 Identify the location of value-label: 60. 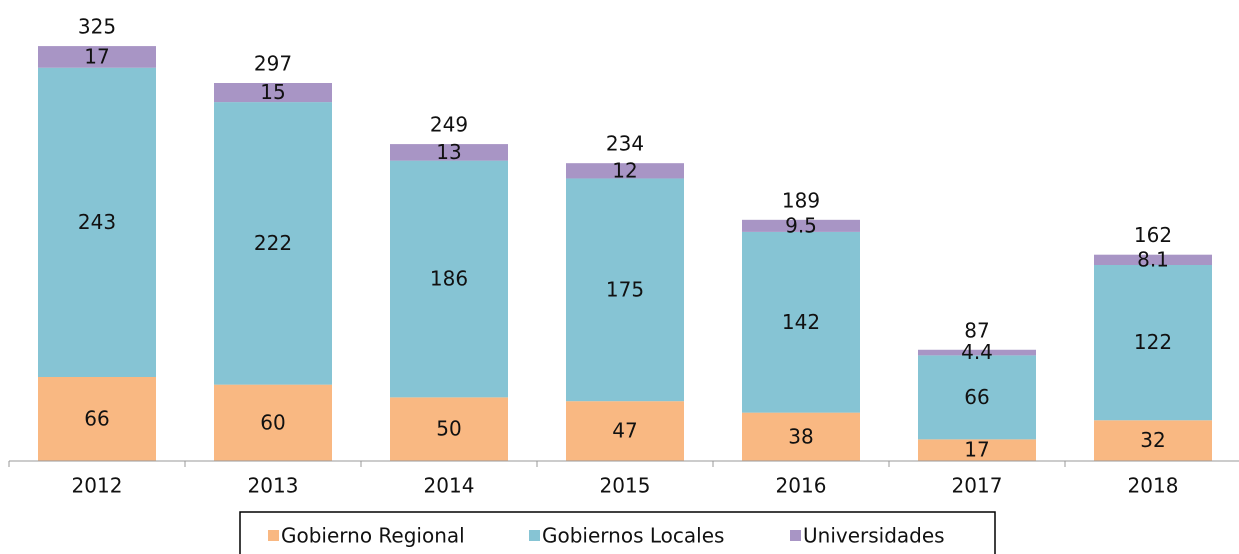
(272, 422).